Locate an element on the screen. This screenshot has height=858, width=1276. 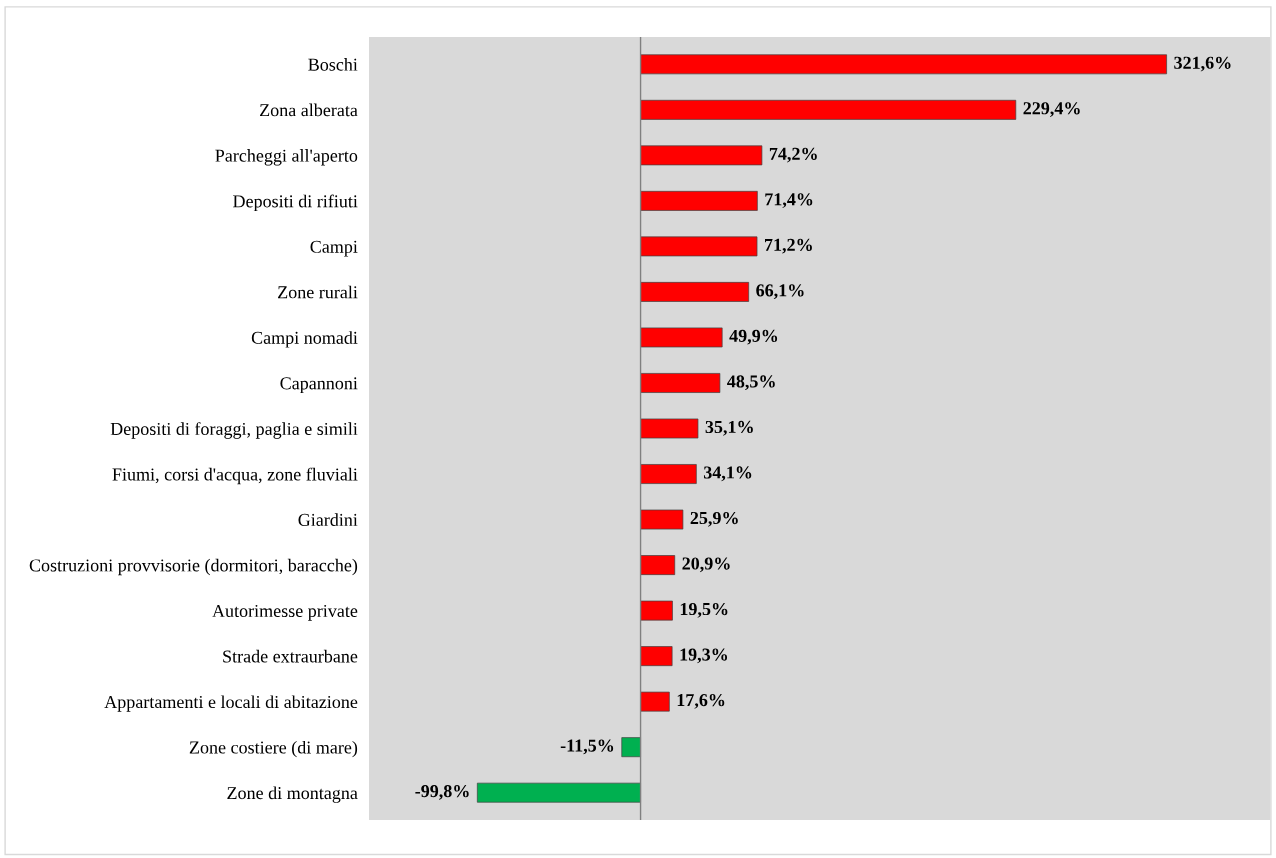
y-tick-label: Costruzioni provvisorie (dormitori, baracche) is located at coordinates (193, 567).